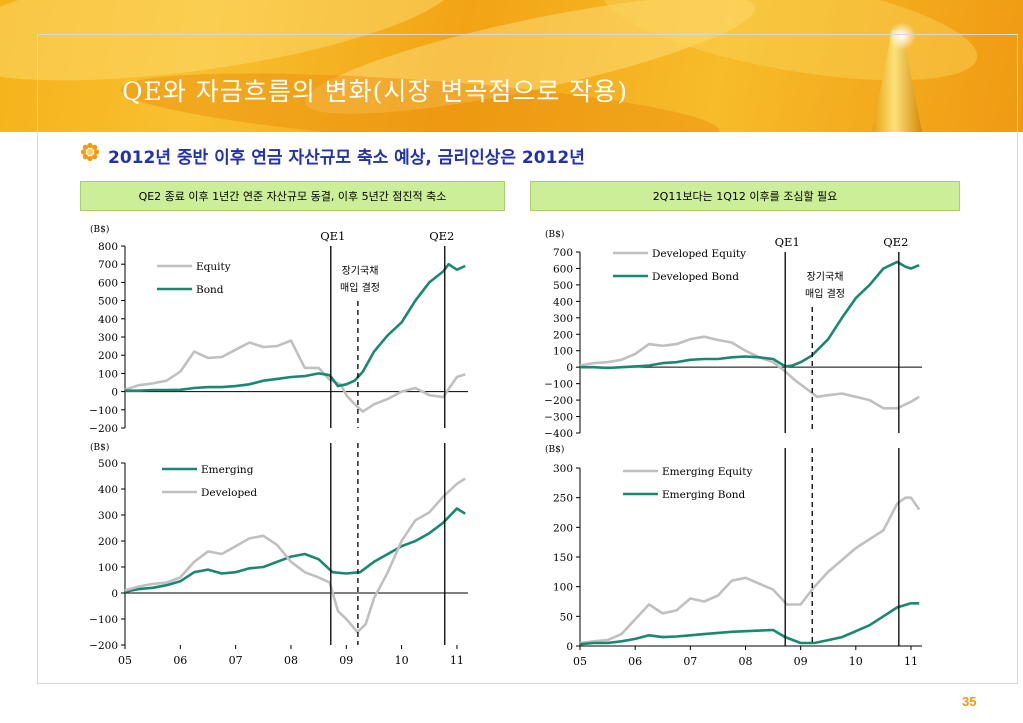 This screenshot has height=723, width=1023. Describe the element at coordinates (825, 277) in the screenshot. I see `annotation-label-tr: 장기국채` at that location.